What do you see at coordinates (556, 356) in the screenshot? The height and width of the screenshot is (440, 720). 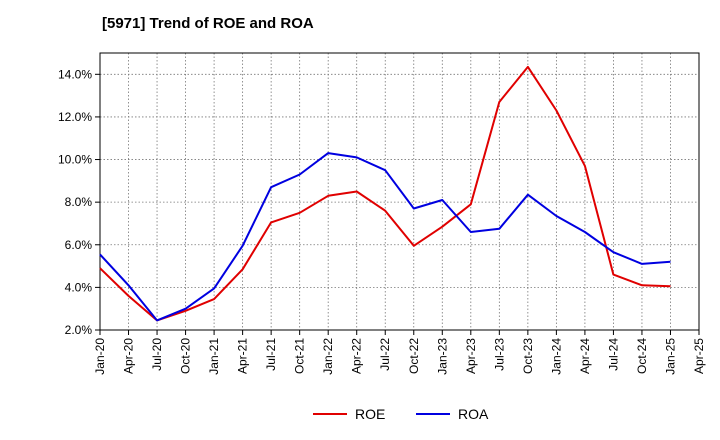 I see `x-tick-label: Jan-24` at bounding box center [556, 356].